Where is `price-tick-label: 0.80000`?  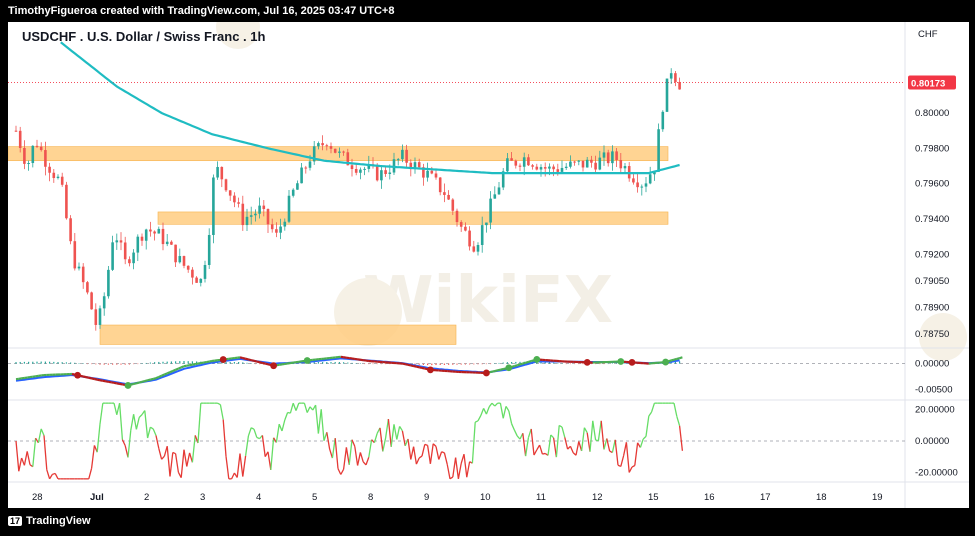 price-tick-label: 0.80000 is located at coordinates (932, 113).